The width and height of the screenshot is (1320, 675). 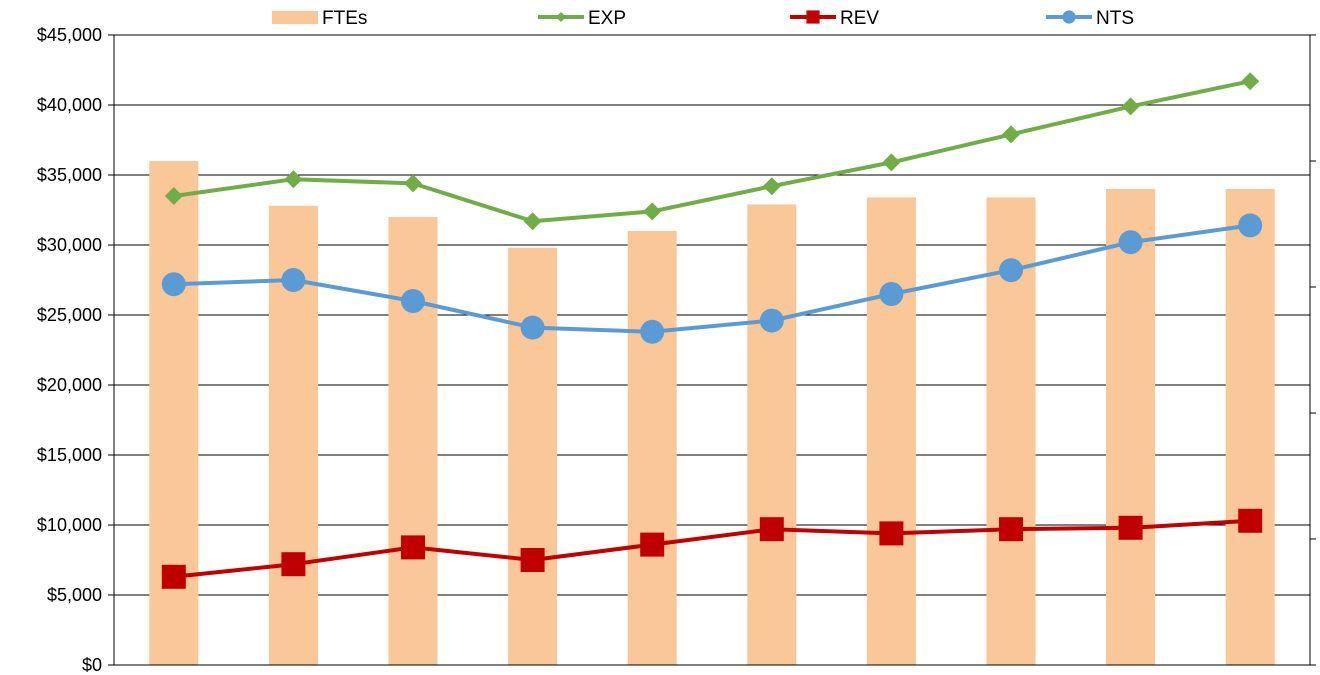 I want to click on y-tick-label: $40,000, so click(x=69, y=105).